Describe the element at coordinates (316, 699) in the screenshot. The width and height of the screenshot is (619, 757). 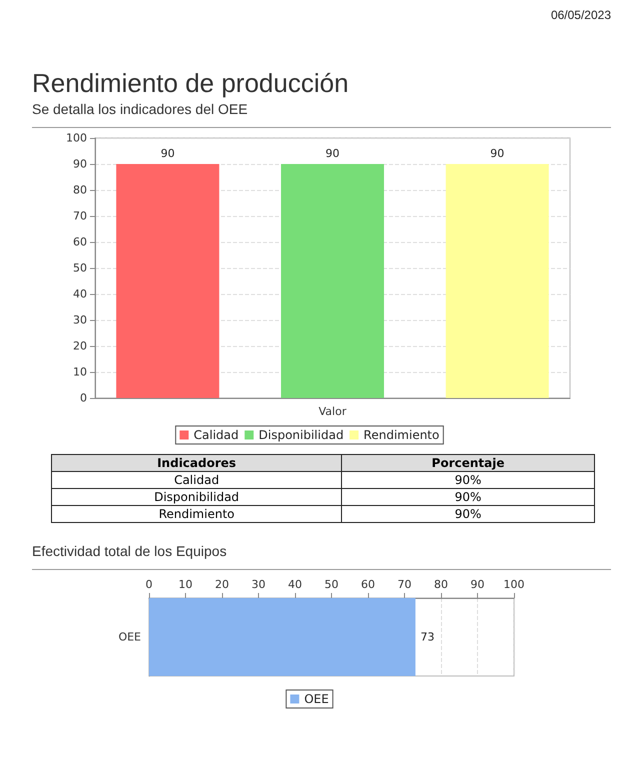
I see `legend-label: OEE` at that location.